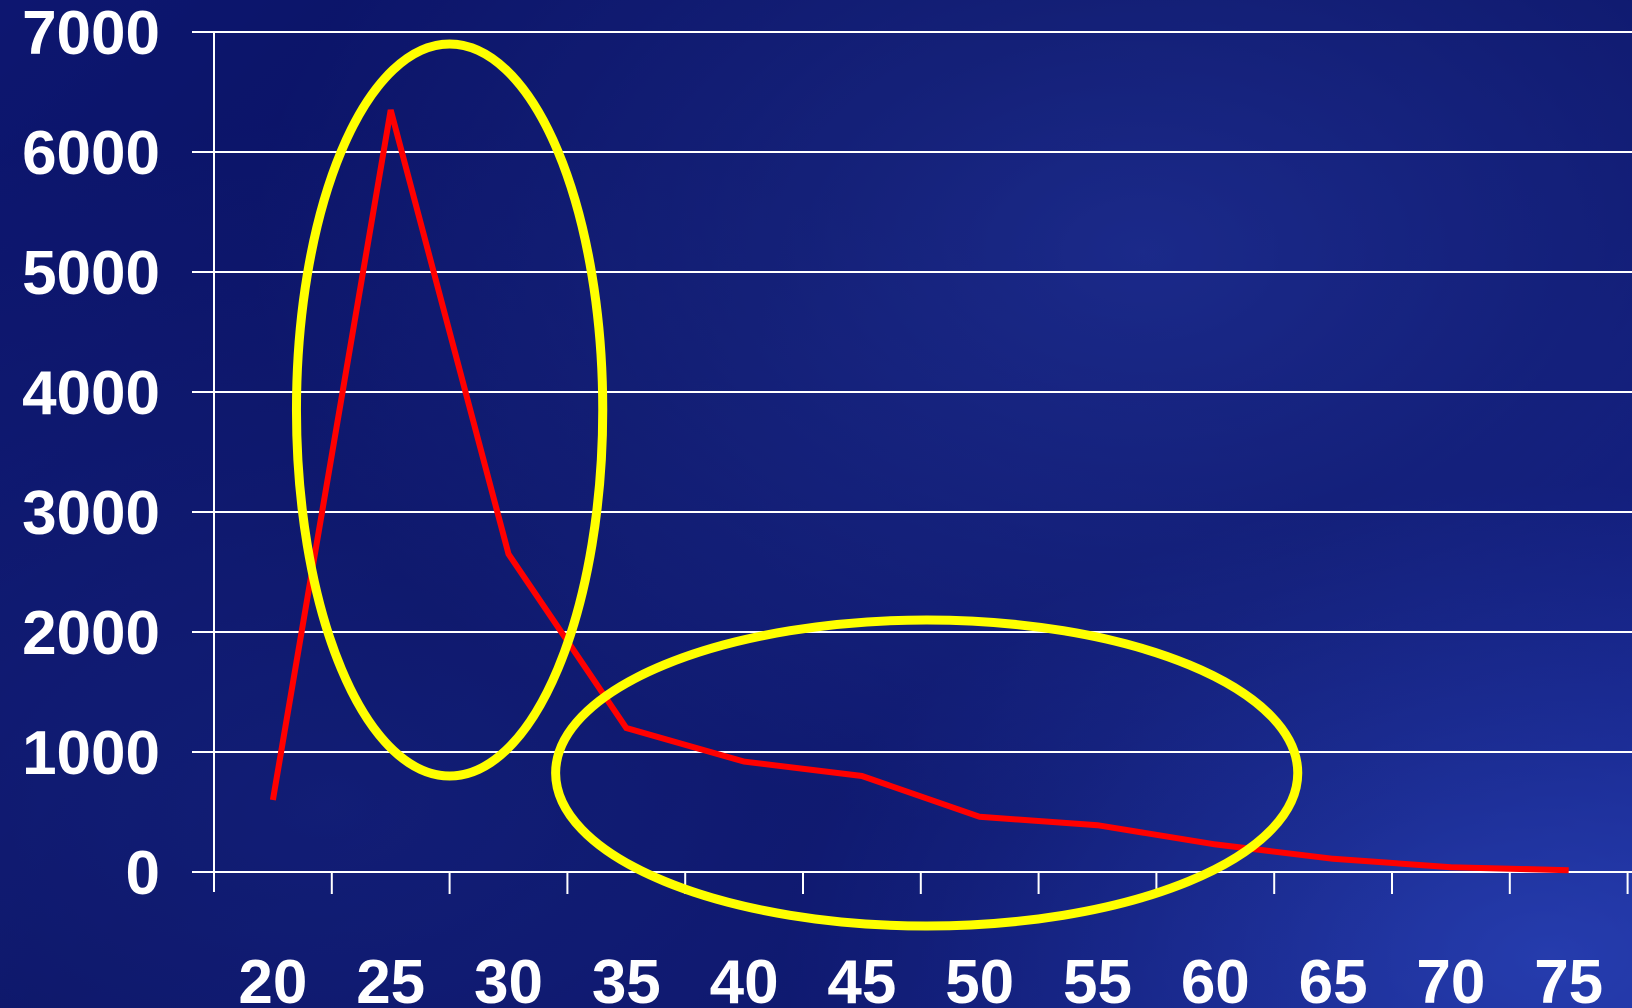  What do you see at coordinates (272, 978) in the screenshot?
I see `x-tick-label: 20` at bounding box center [272, 978].